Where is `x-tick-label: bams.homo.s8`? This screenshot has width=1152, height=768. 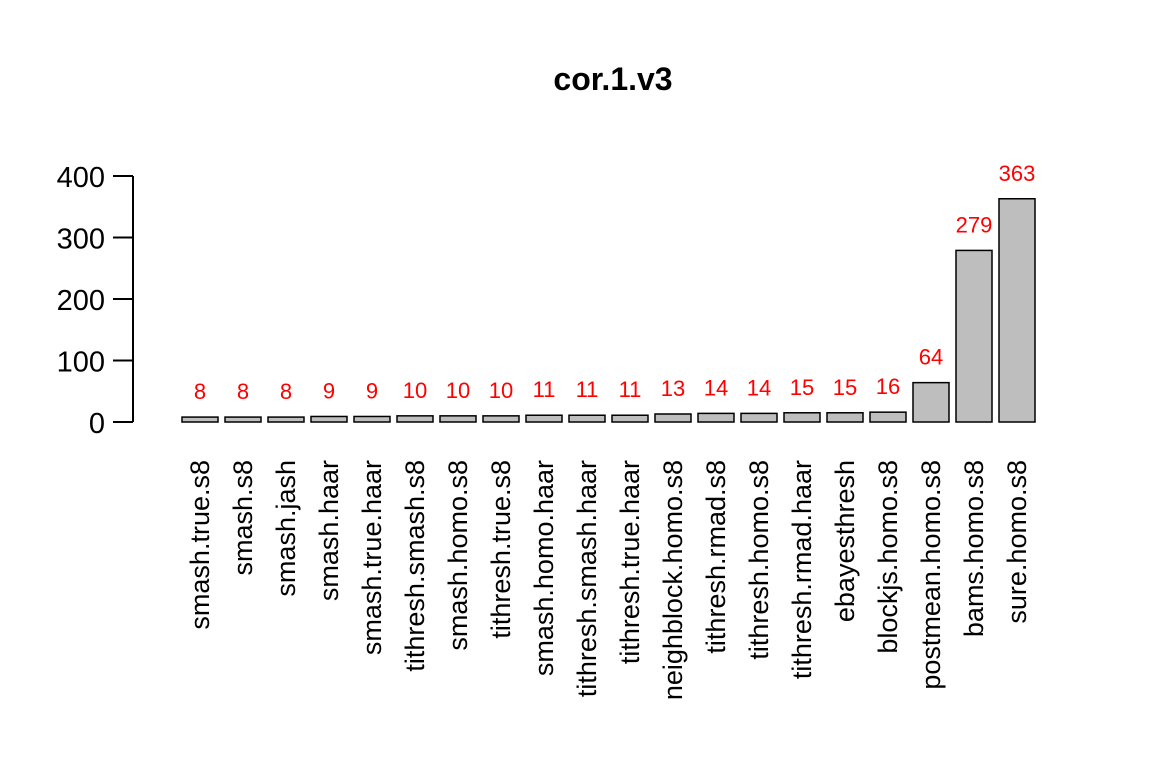
x-tick-label: bams.homo.s8 is located at coordinates (974, 548).